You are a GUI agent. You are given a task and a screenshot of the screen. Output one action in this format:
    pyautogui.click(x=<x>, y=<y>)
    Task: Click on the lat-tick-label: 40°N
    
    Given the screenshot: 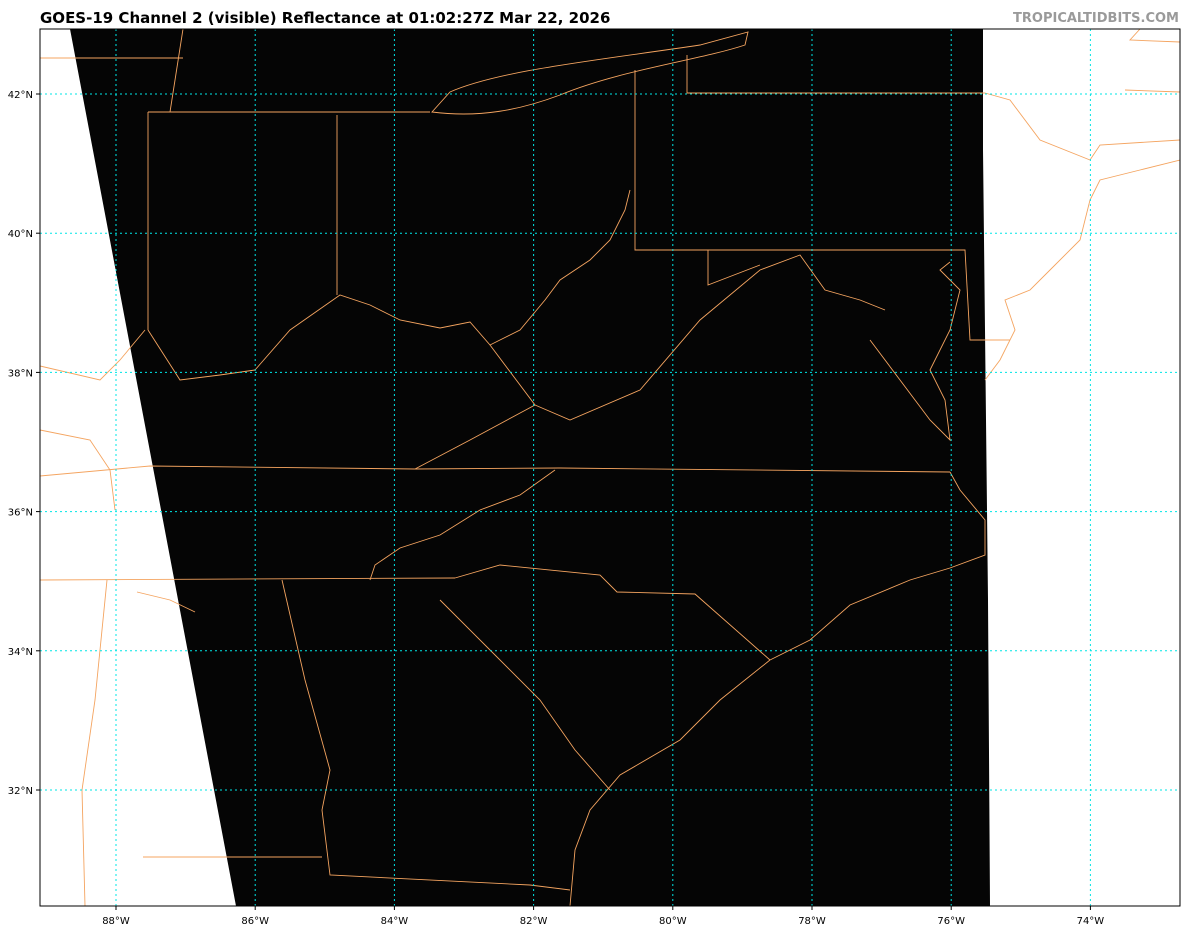 What is the action you would take?
    pyautogui.click(x=20, y=234)
    